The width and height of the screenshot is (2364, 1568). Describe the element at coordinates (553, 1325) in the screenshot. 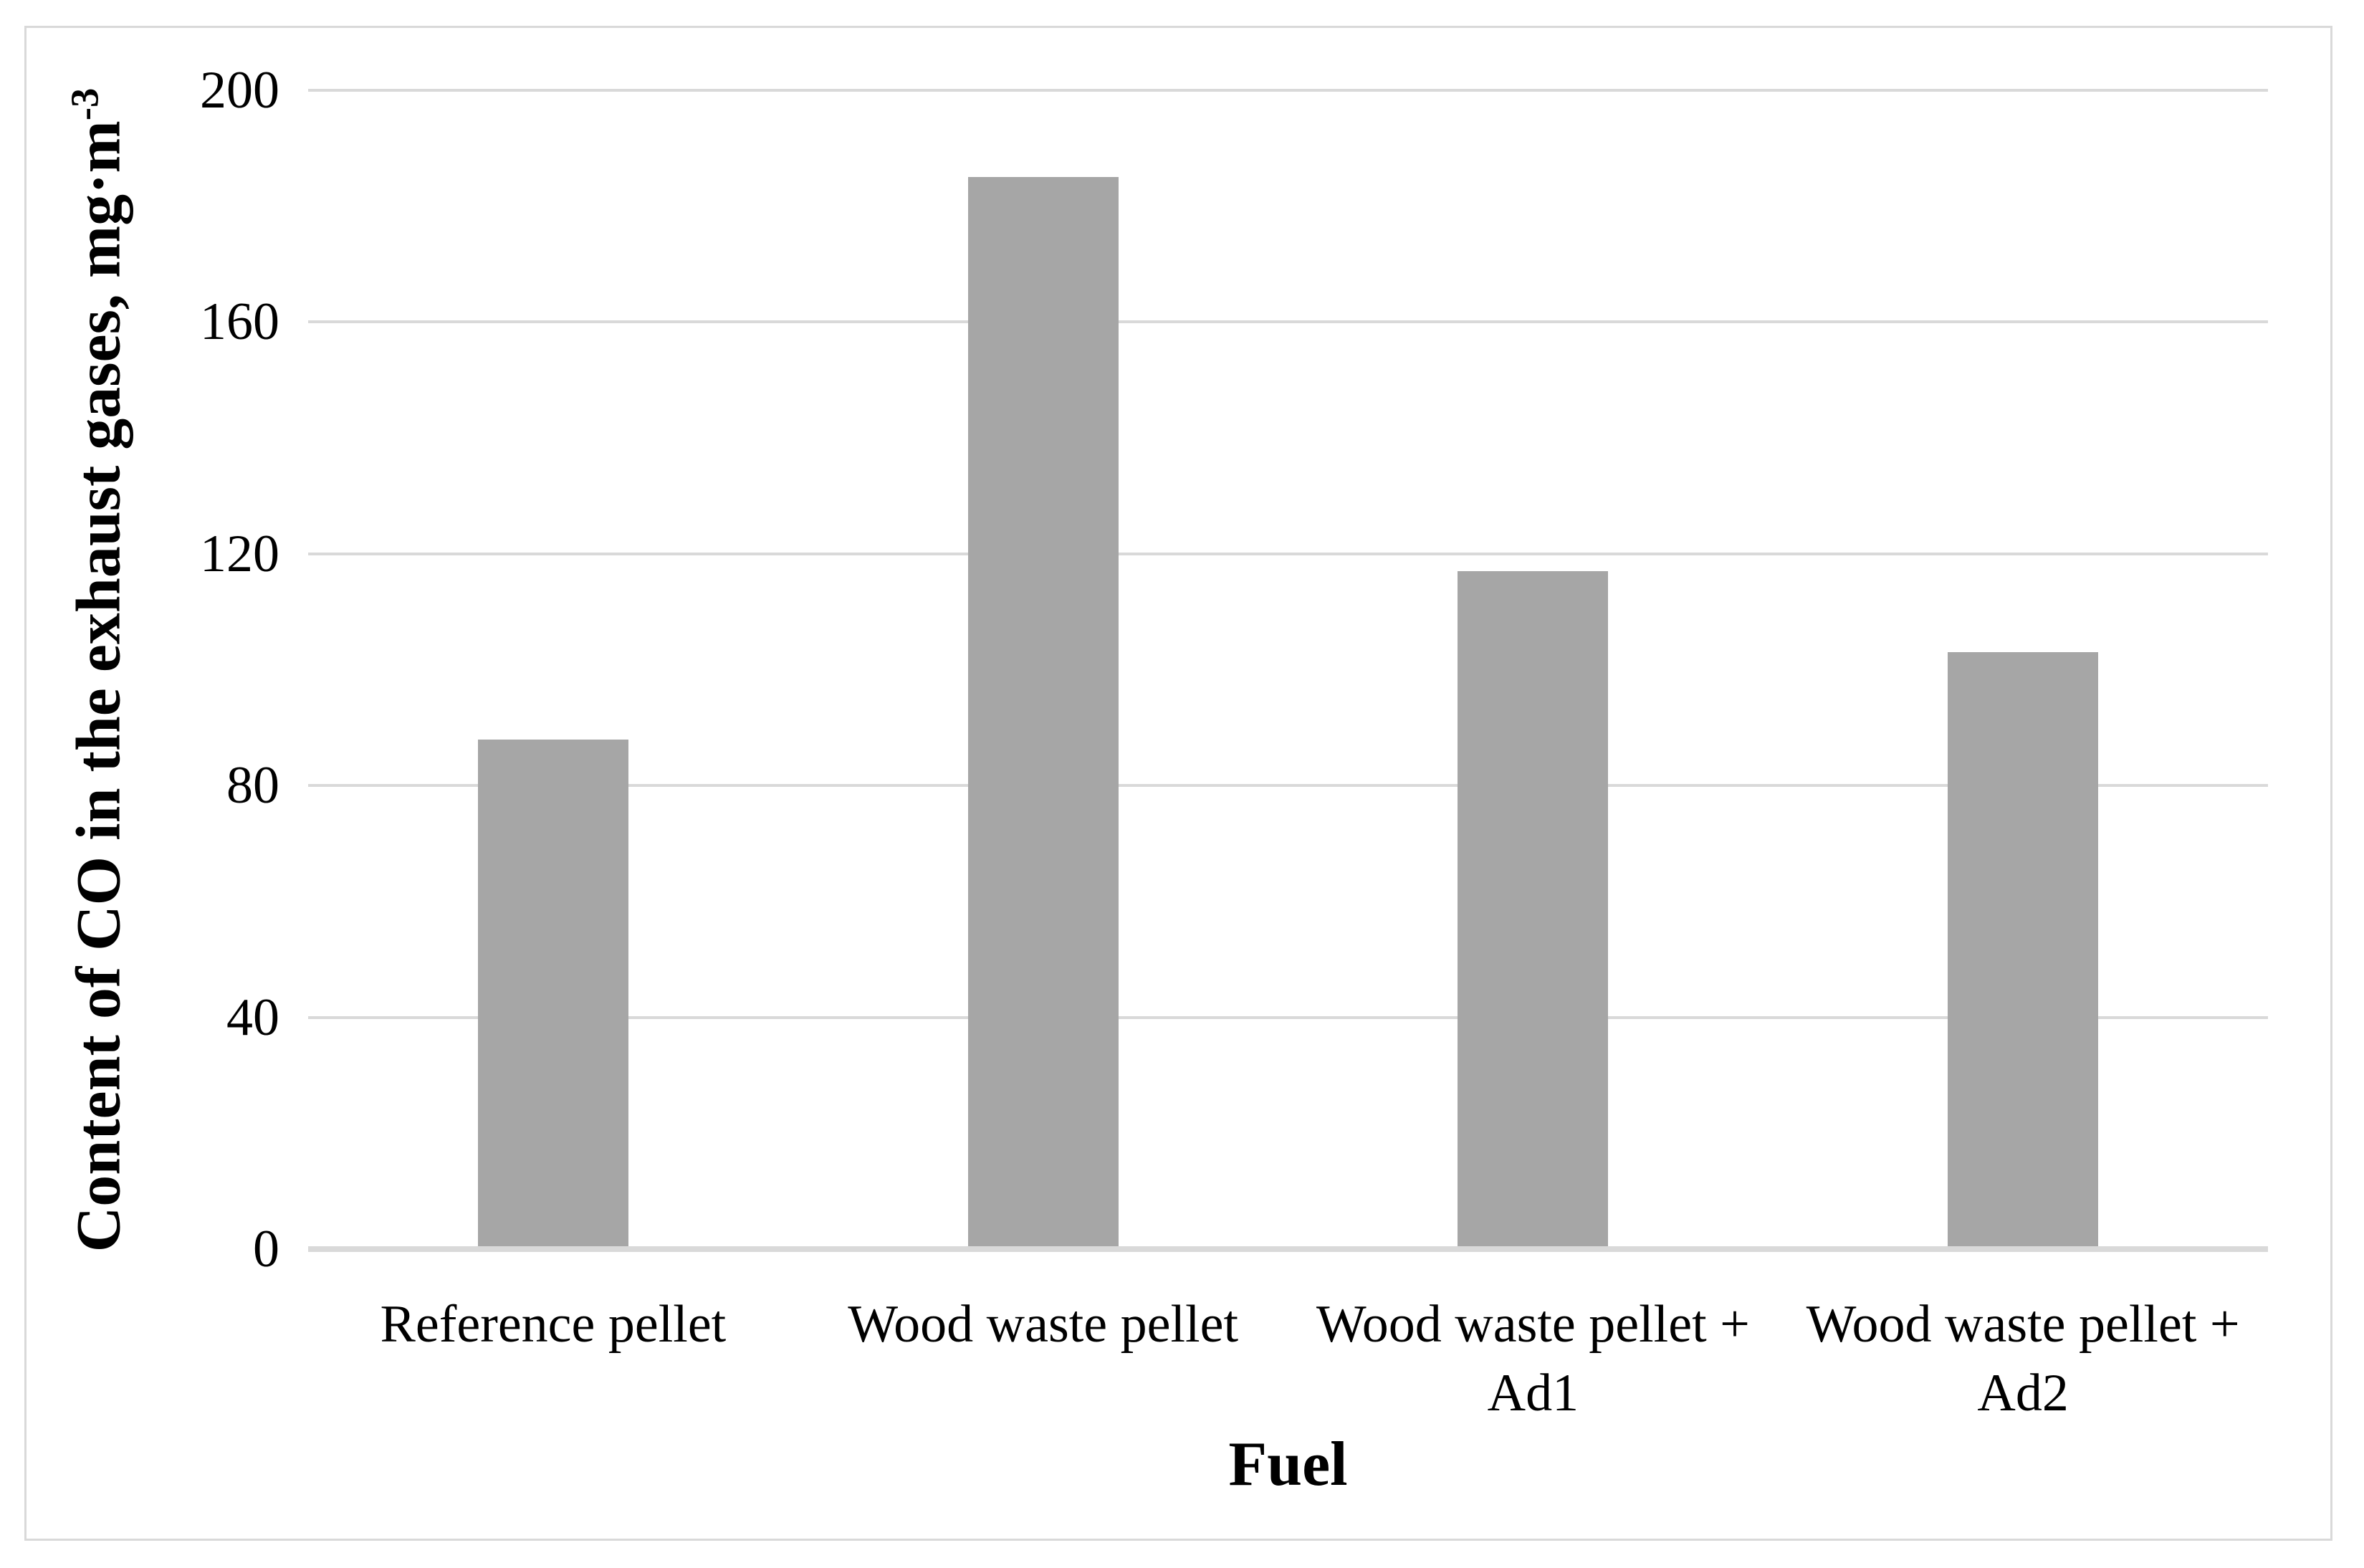

I see `x-category-label-1: Reference pellet` at that location.